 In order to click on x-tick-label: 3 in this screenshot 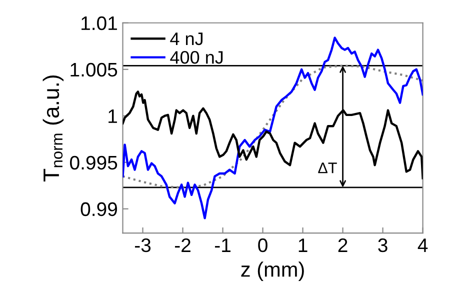, I will do `click(383, 245)`.